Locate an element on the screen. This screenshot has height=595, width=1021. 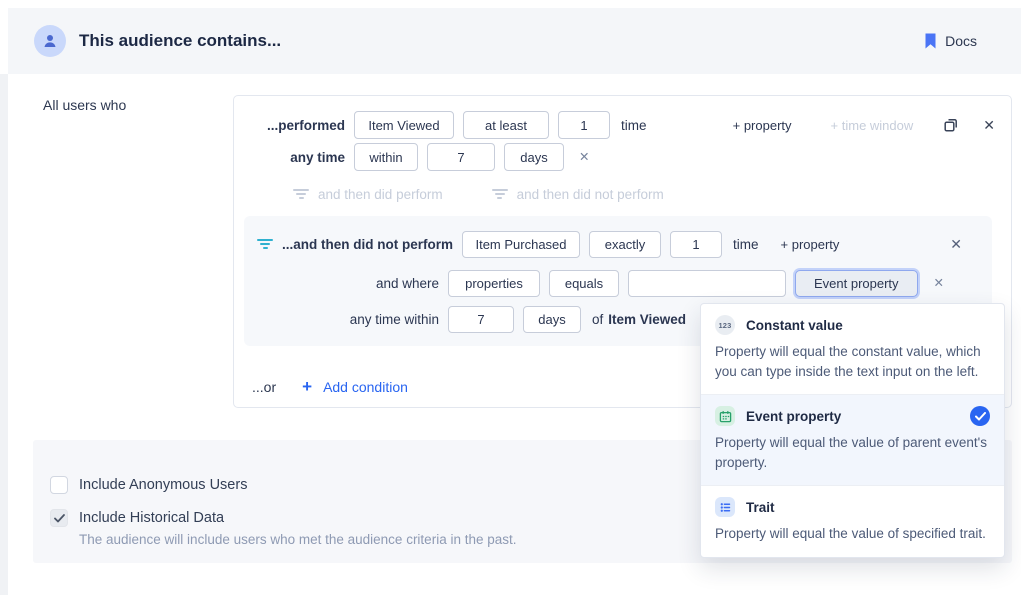
avatar is located at coordinates (50, 41).